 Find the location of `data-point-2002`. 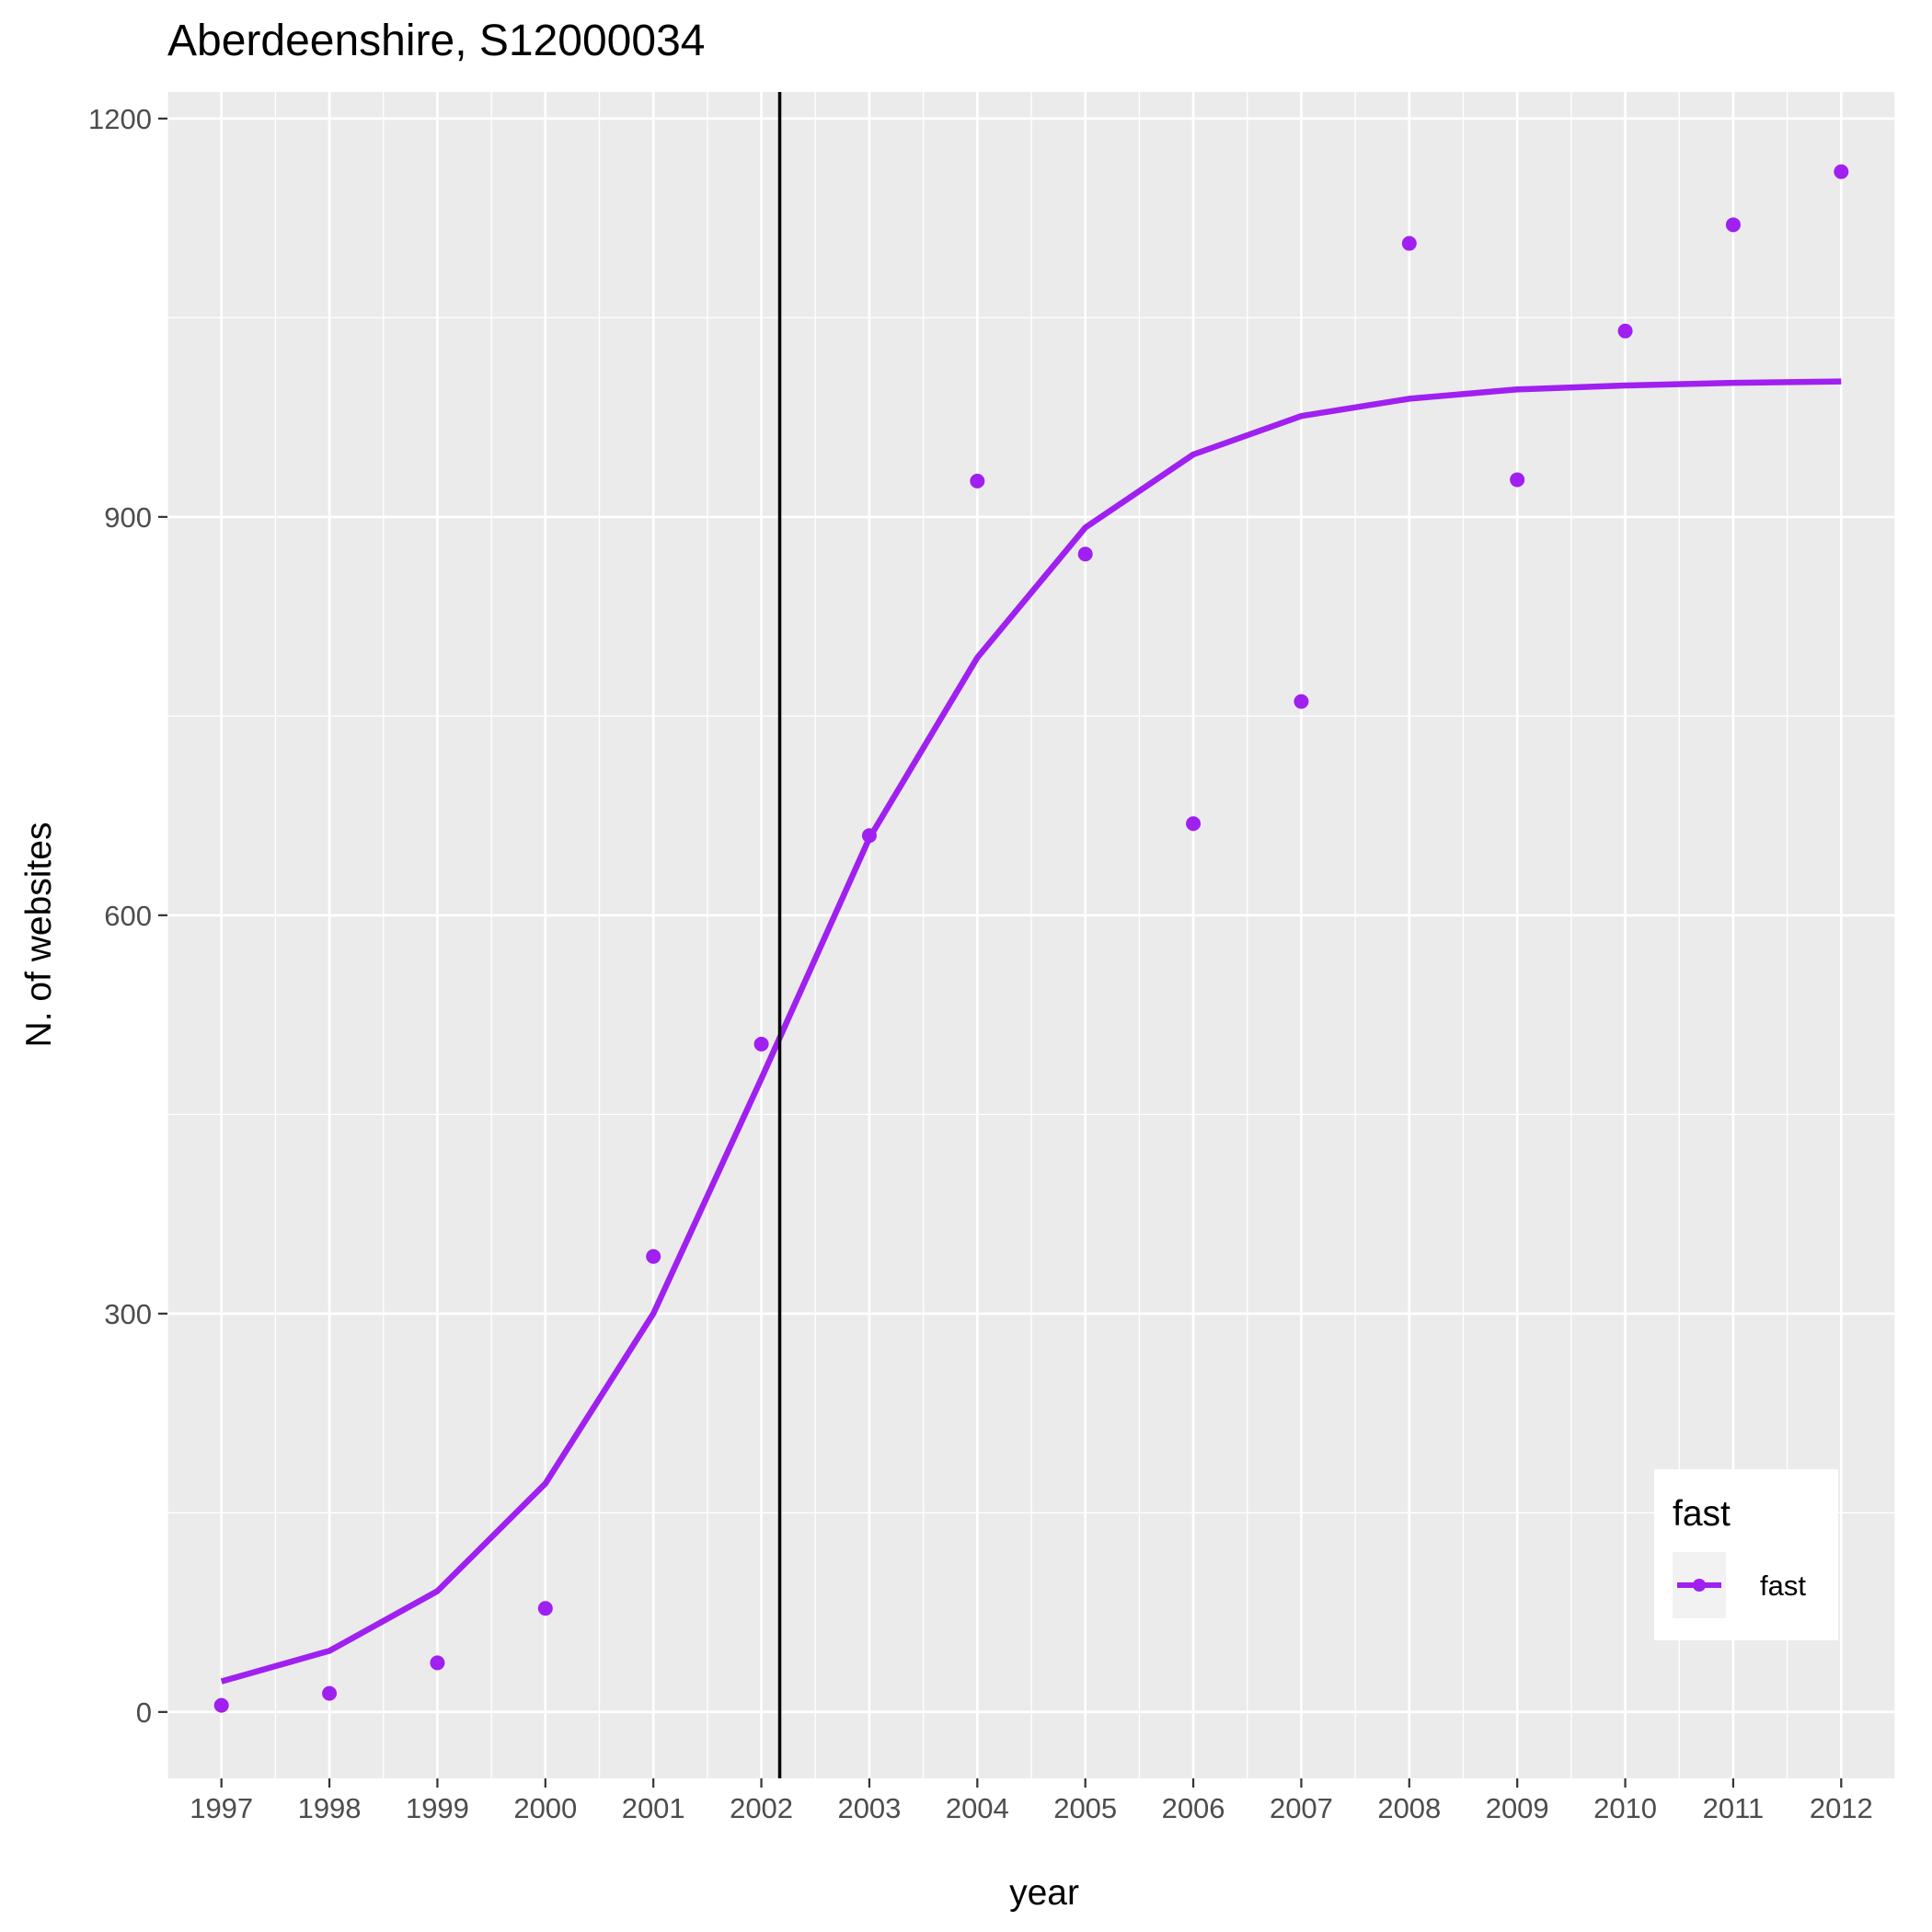

data-point-2002 is located at coordinates (761, 1044).